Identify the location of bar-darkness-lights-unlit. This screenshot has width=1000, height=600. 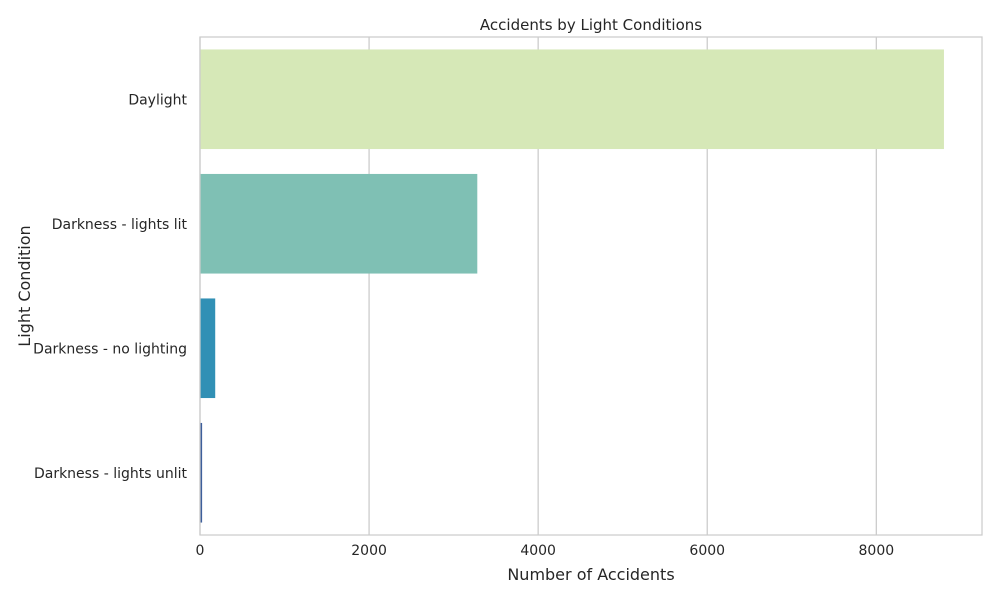
(201, 472).